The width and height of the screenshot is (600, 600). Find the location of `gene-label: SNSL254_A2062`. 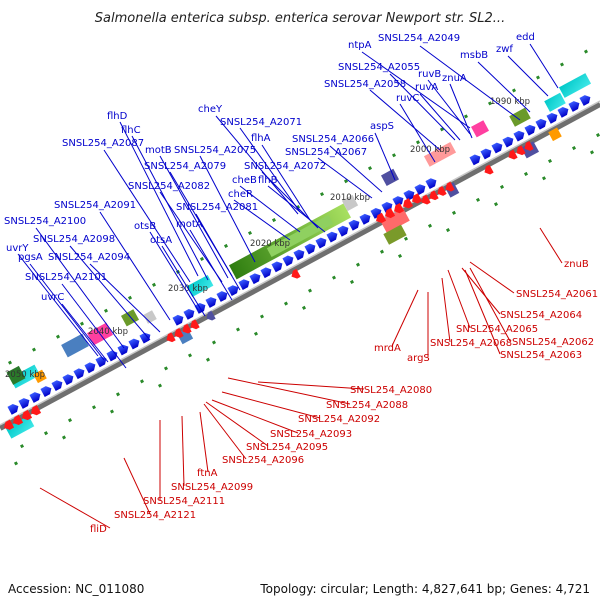

gene-label: SNSL254_A2062 is located at coordinates (553, 342).